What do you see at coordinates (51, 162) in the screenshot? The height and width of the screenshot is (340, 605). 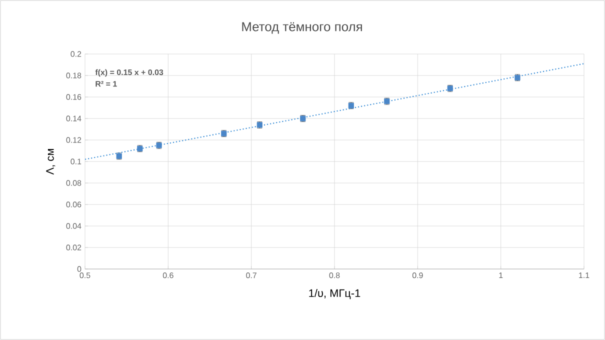 I see `y-axis-title: Λ, см` at bounding box center [51, 162].